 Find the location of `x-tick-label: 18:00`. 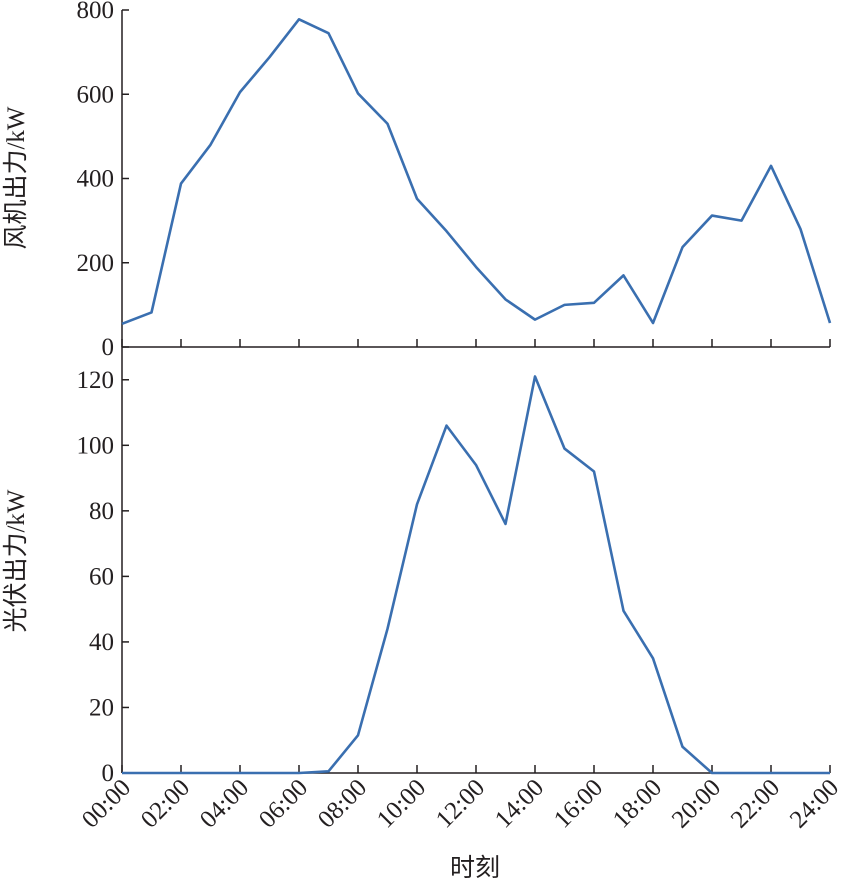

x-tick-label: 18:00 is located at coordinates (637, 803).